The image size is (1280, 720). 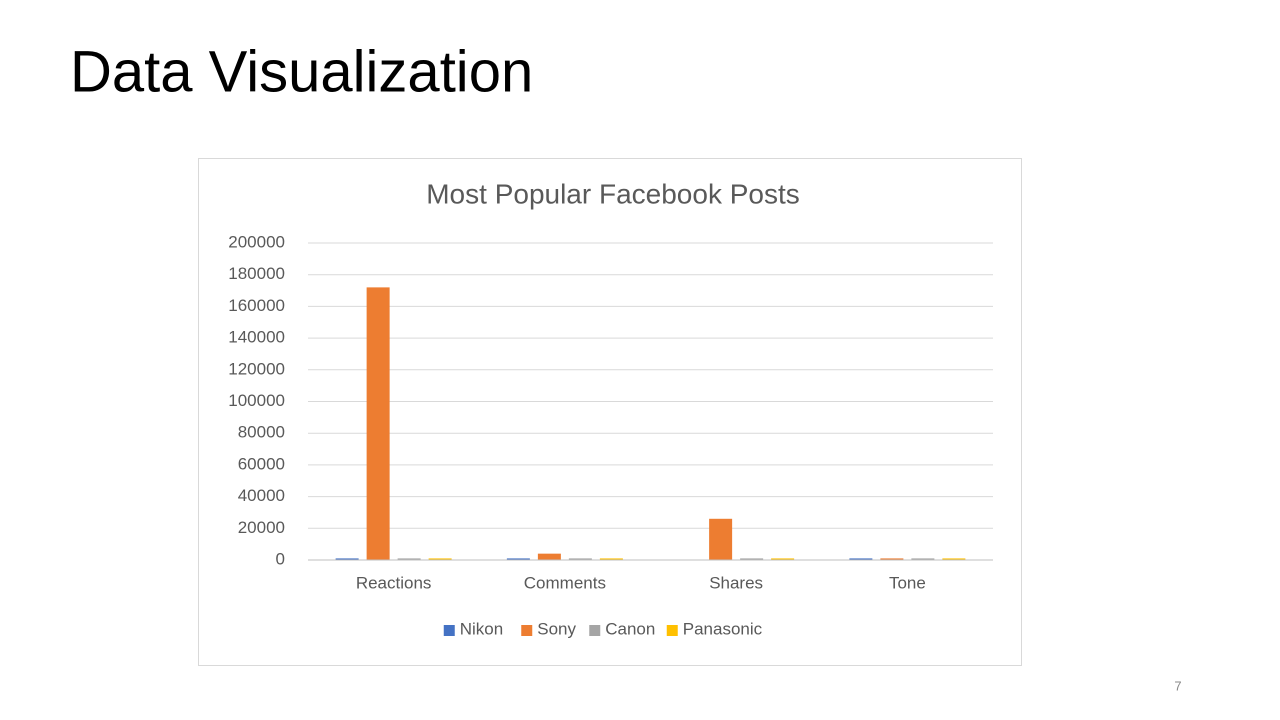 I want to click on y-tick-label: 120000, so click(x=256, y=368).